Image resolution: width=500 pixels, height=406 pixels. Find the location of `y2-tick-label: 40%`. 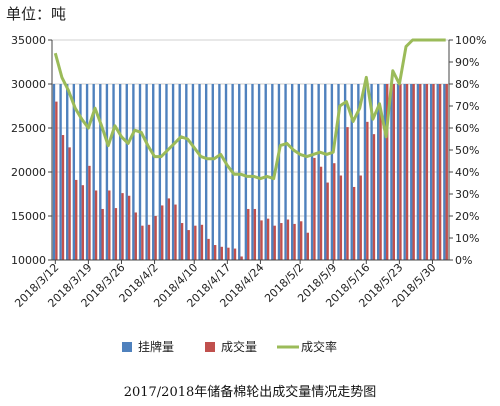

y2-tick-label: 40% is located at coordinates (467, 172).